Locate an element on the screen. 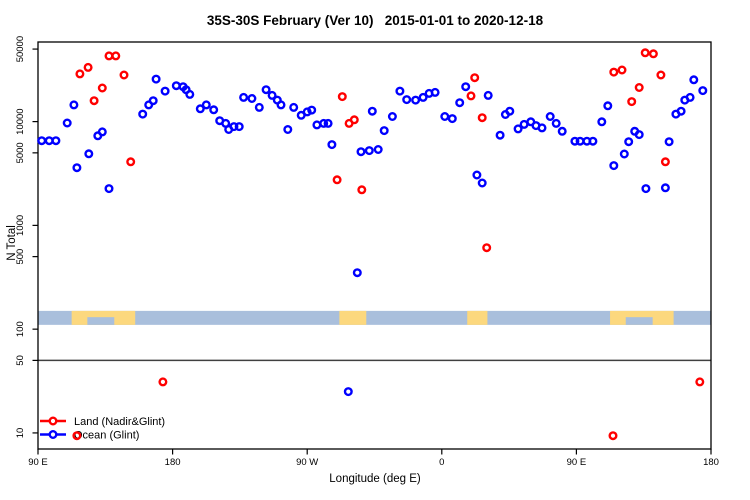 This screenshot has height=500, width=750. y-axis-tick-label: 10 is located at coordinates (20, 433).